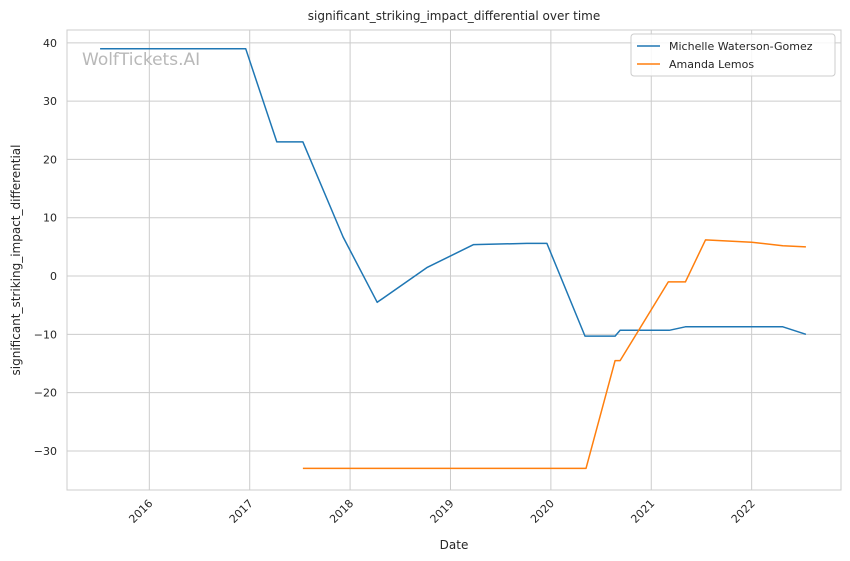 The image size is (850, 561). Describe the element at coordinates (50, 218) in the screenshot. I see `y-tick-label: 10` at that location.